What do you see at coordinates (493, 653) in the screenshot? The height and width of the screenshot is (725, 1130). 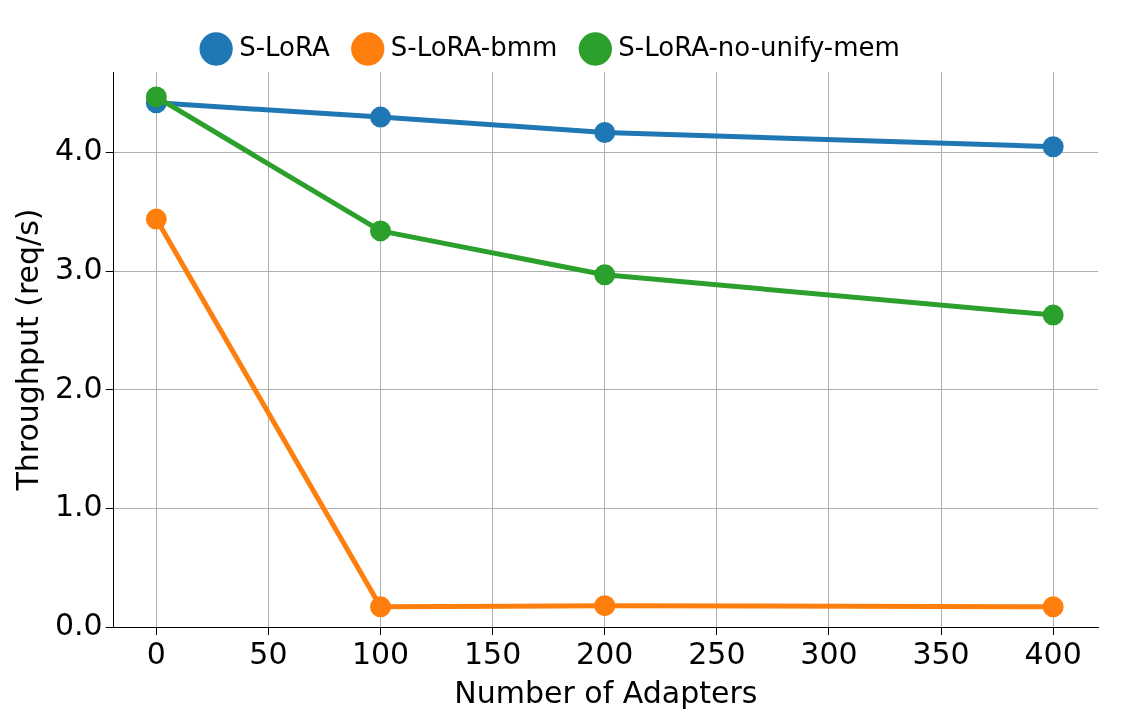 I see `x-tick-label: 150` at bounding box center [493, 653].